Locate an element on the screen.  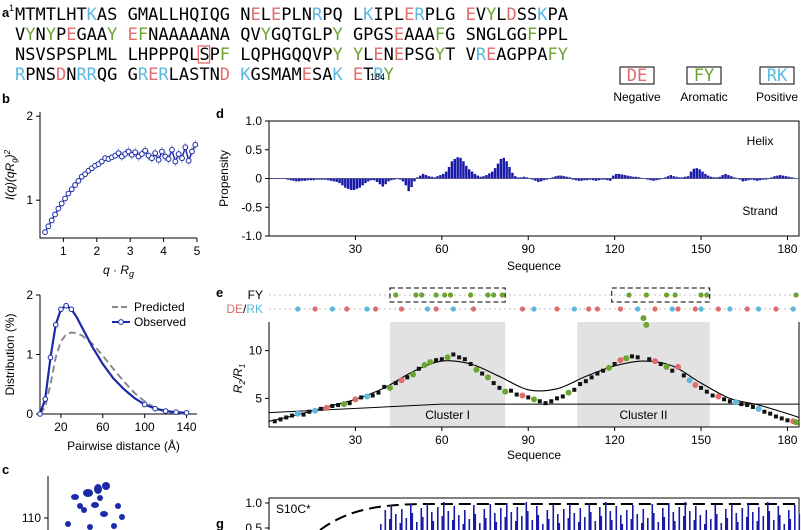
b-top-ytick-label: 2 is located at coordinates (29, 116).